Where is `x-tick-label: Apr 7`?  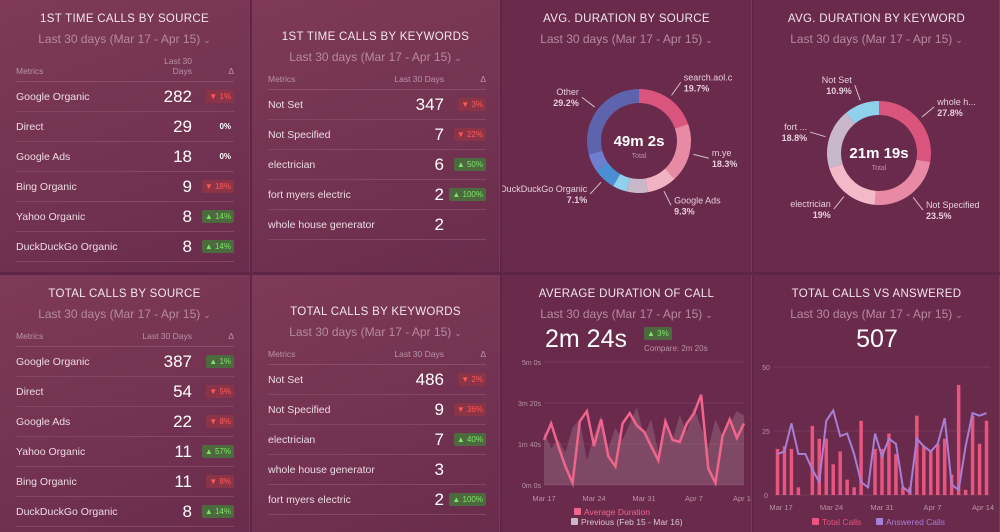 x-tick-label: Apr 7 is located at coordinates (933, 507).